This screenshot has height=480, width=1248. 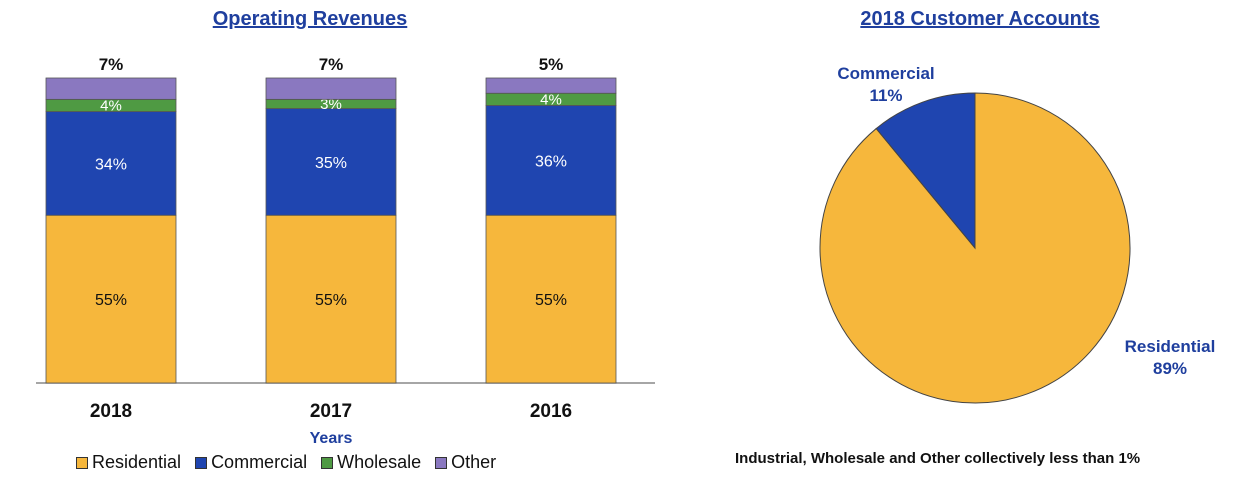 What do you see at coordinates (925, 171) in the screenshot?
I see `pie-slice-commercial` at bounding box center [925, 171].